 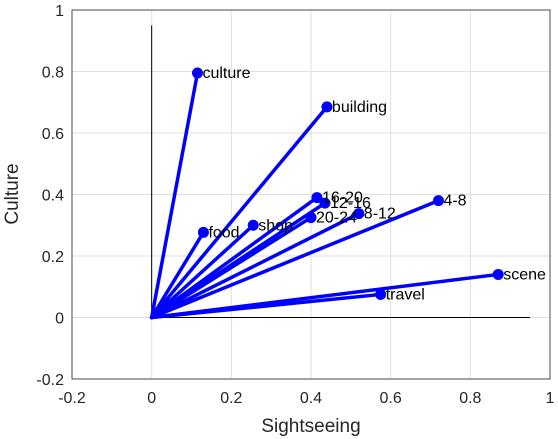 What do you see at coordinates (550, 398) in the screenshot?
I see `x-tick-label: 1` at bounding box center [550, 398].